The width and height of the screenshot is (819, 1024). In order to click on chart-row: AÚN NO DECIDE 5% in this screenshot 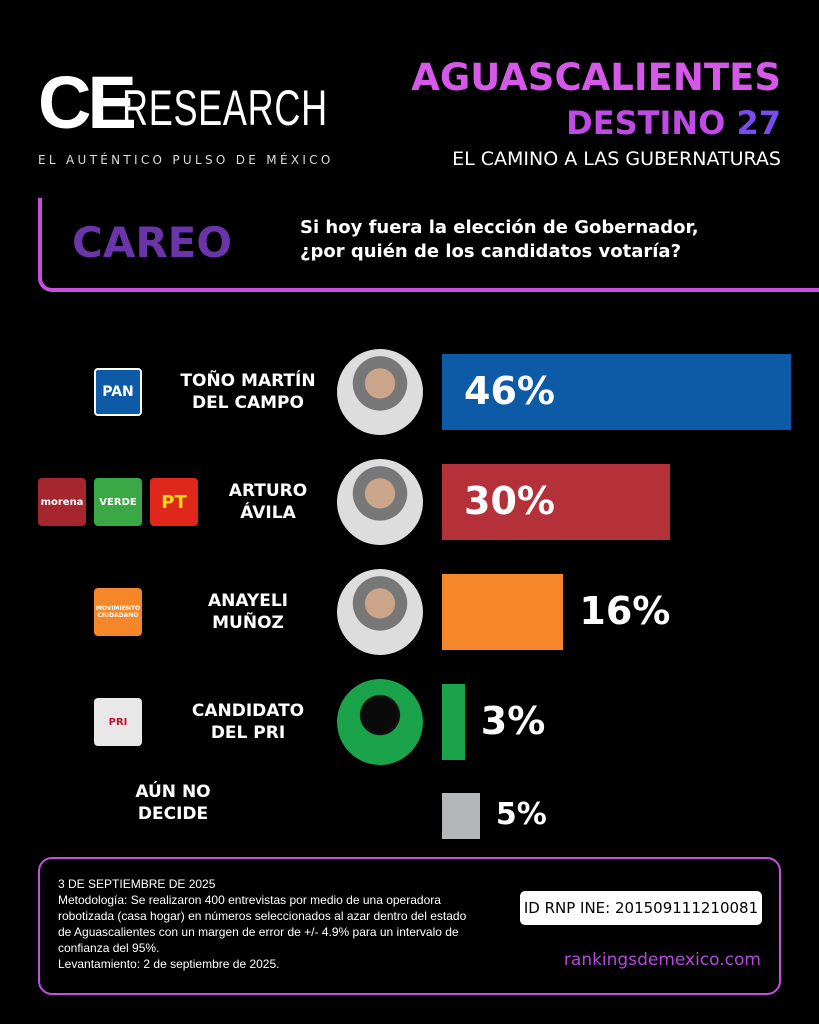, I will do `click(409, 822)`.